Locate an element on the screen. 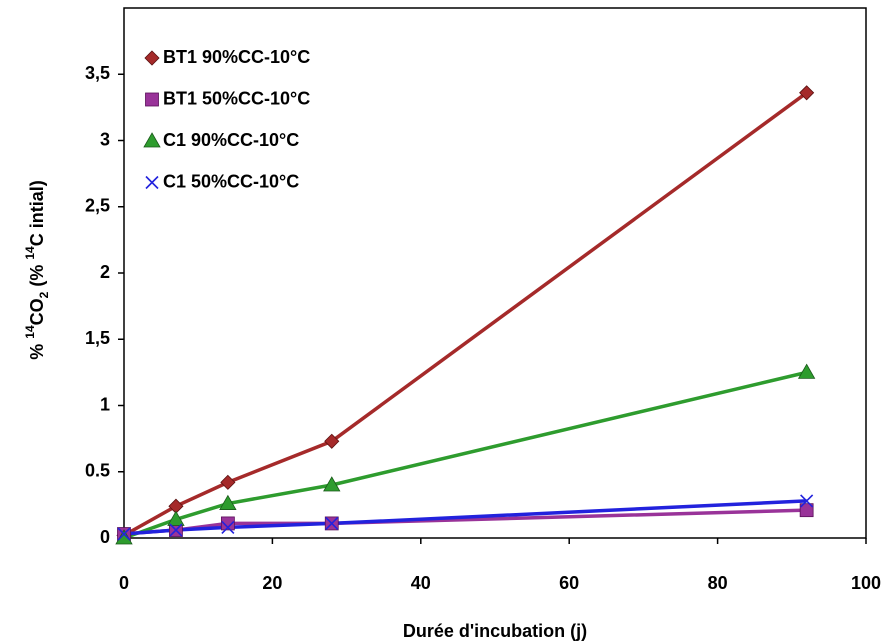  y-tick-label: 3 is located at coordinates (105, 139).